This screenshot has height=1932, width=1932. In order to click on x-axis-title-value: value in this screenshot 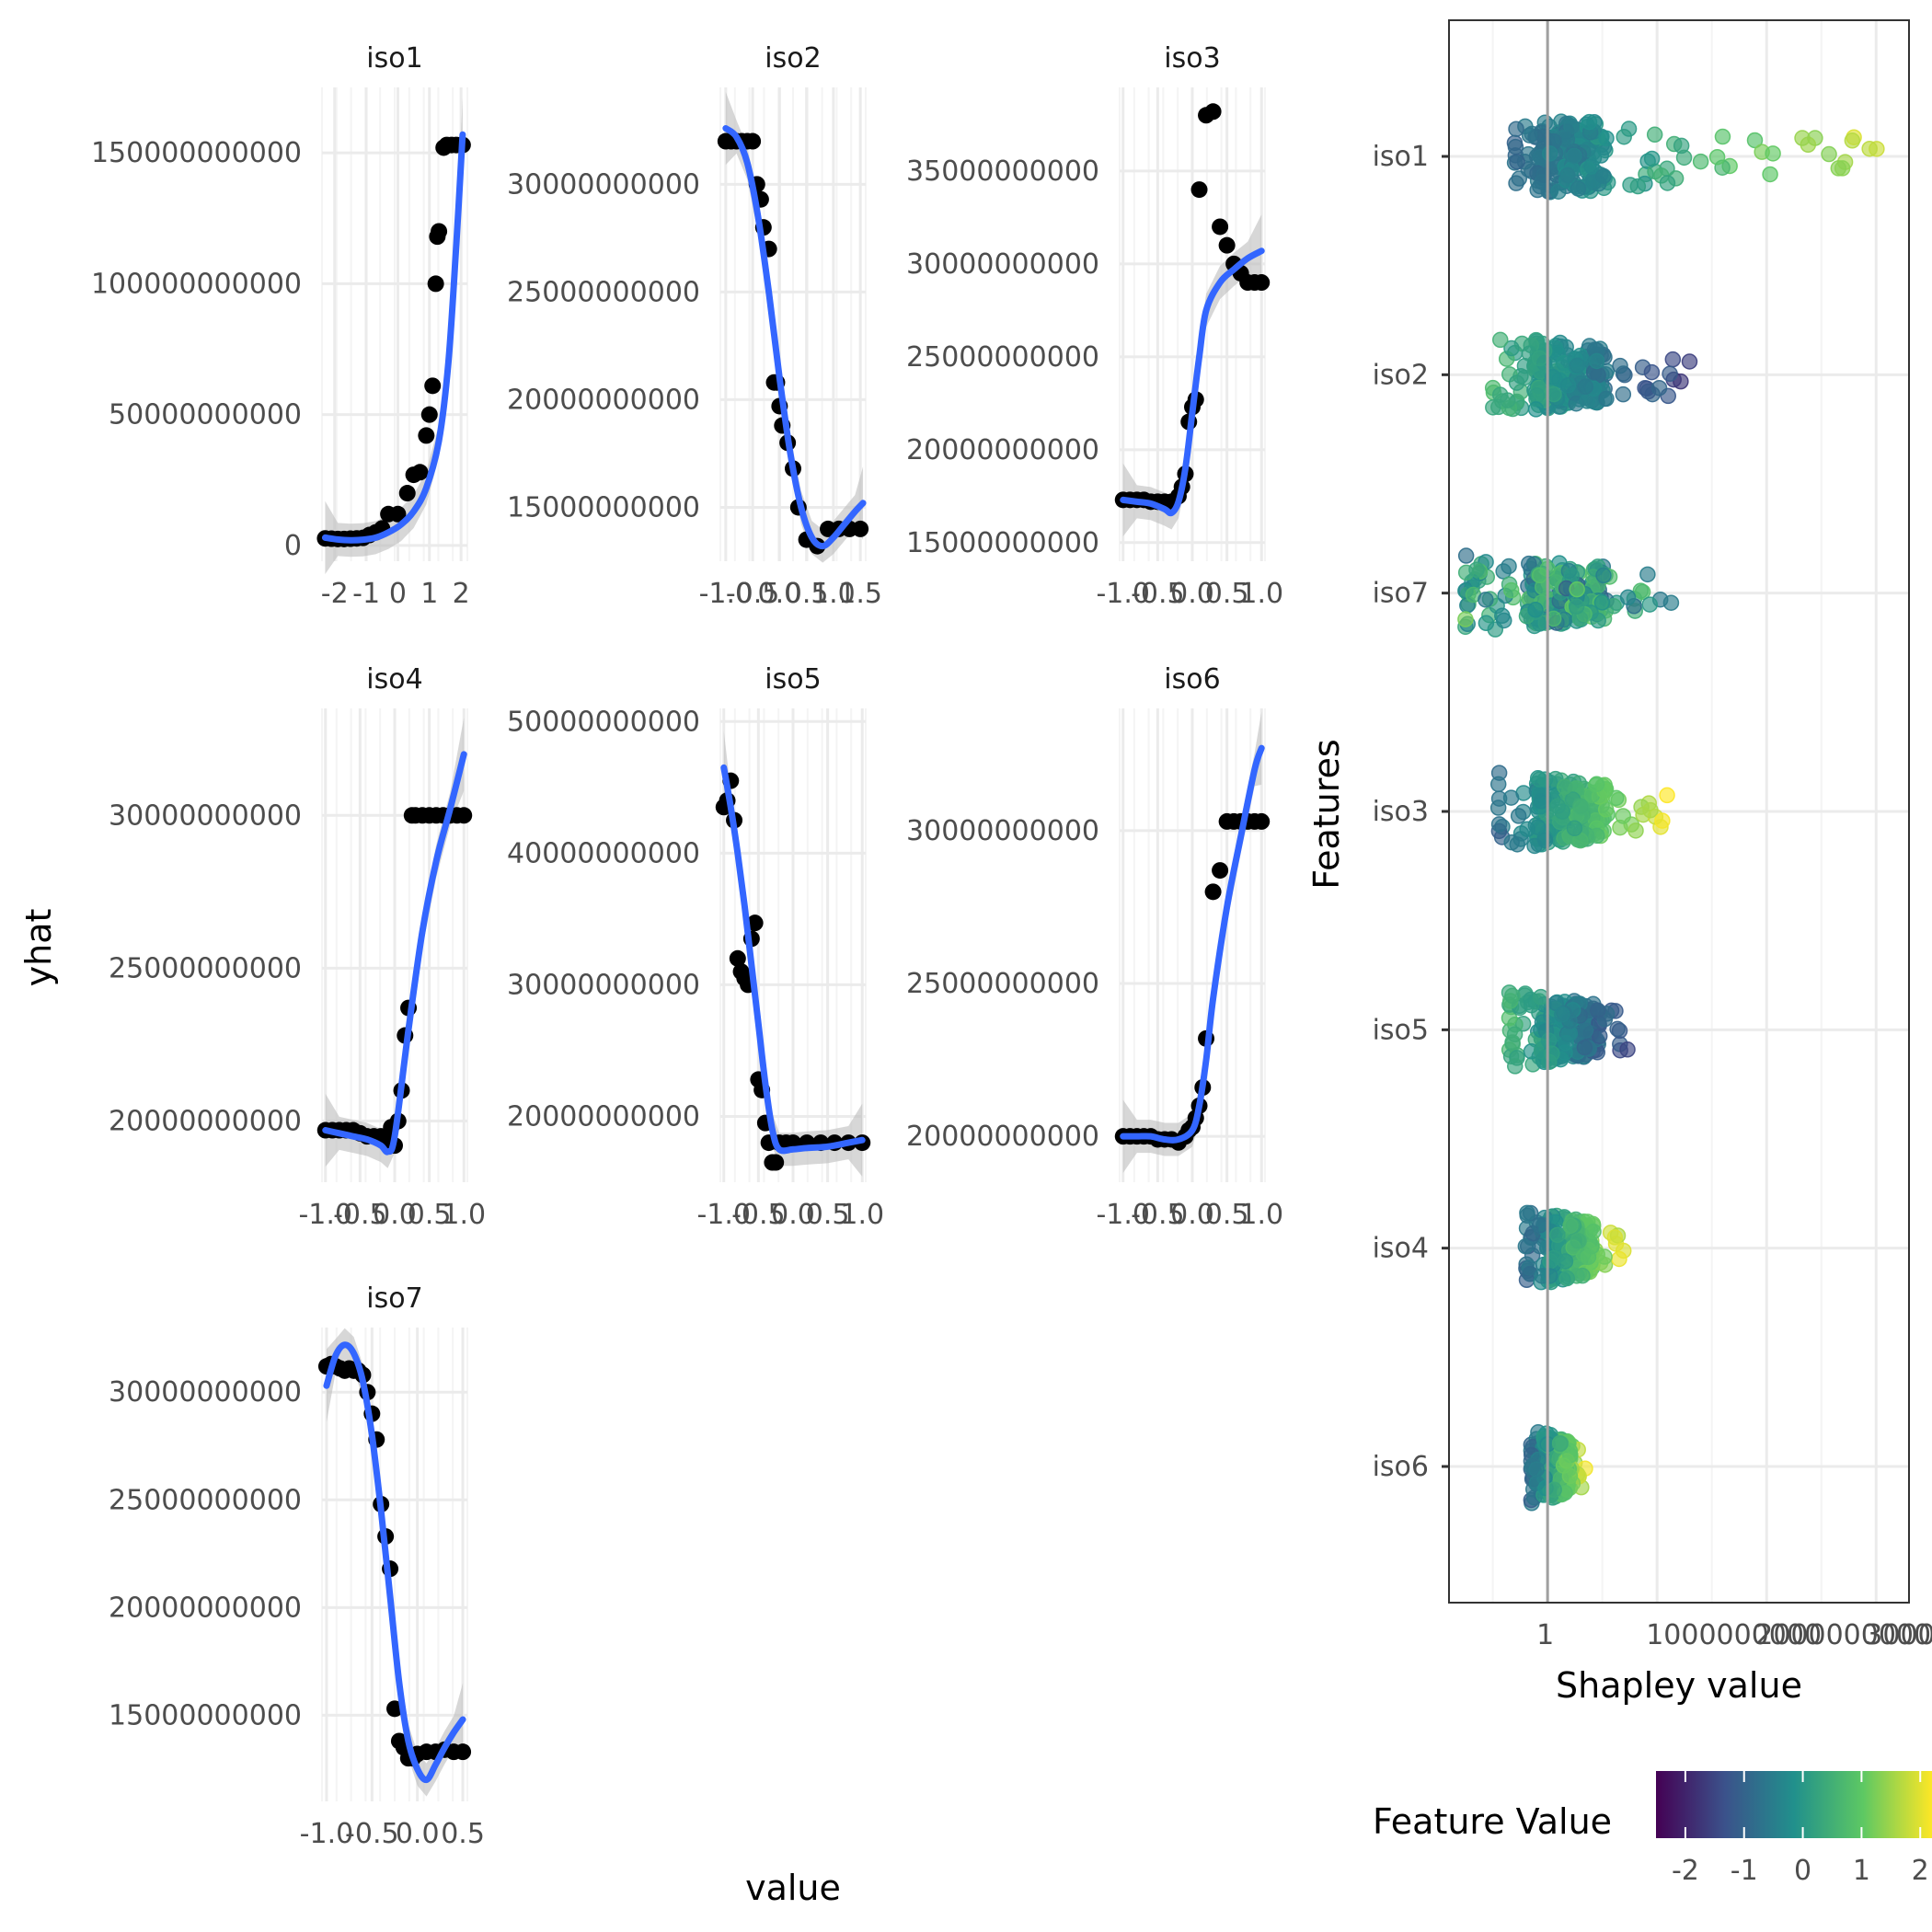, I will do `click(793, 1888)`.